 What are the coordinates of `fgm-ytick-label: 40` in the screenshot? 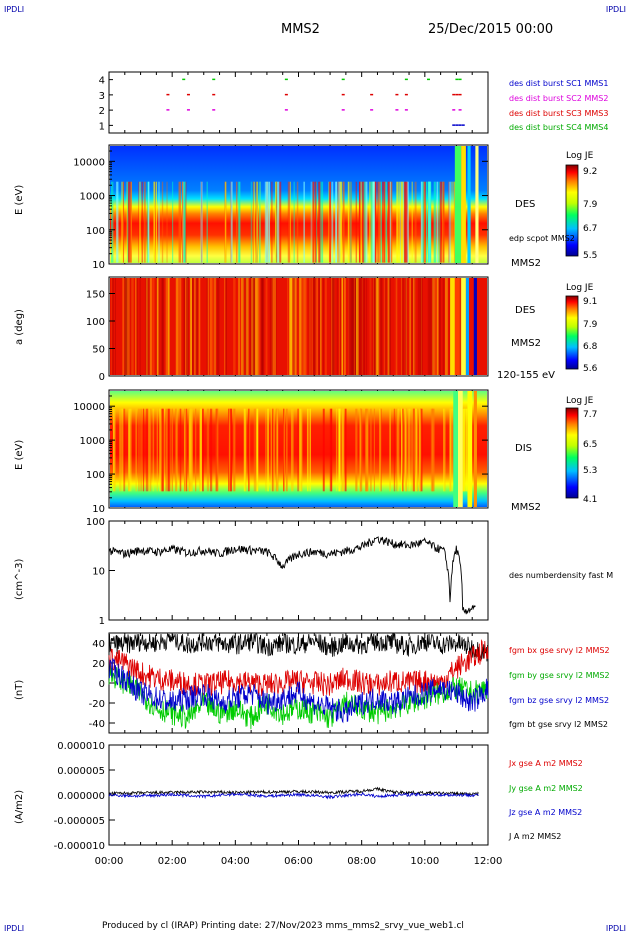 It's located at (98, 644).